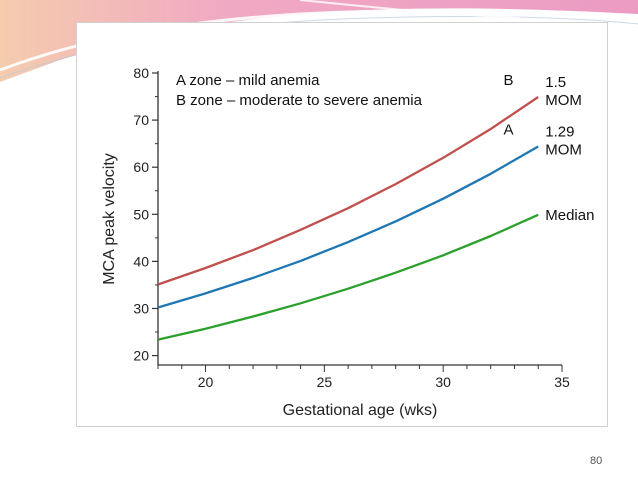 Image resolution: width=638 pixels, height=479 pixels. Describe the element at coordinates (206, 382) in the screenshot. I see `x-tick-label: 20` at that location.